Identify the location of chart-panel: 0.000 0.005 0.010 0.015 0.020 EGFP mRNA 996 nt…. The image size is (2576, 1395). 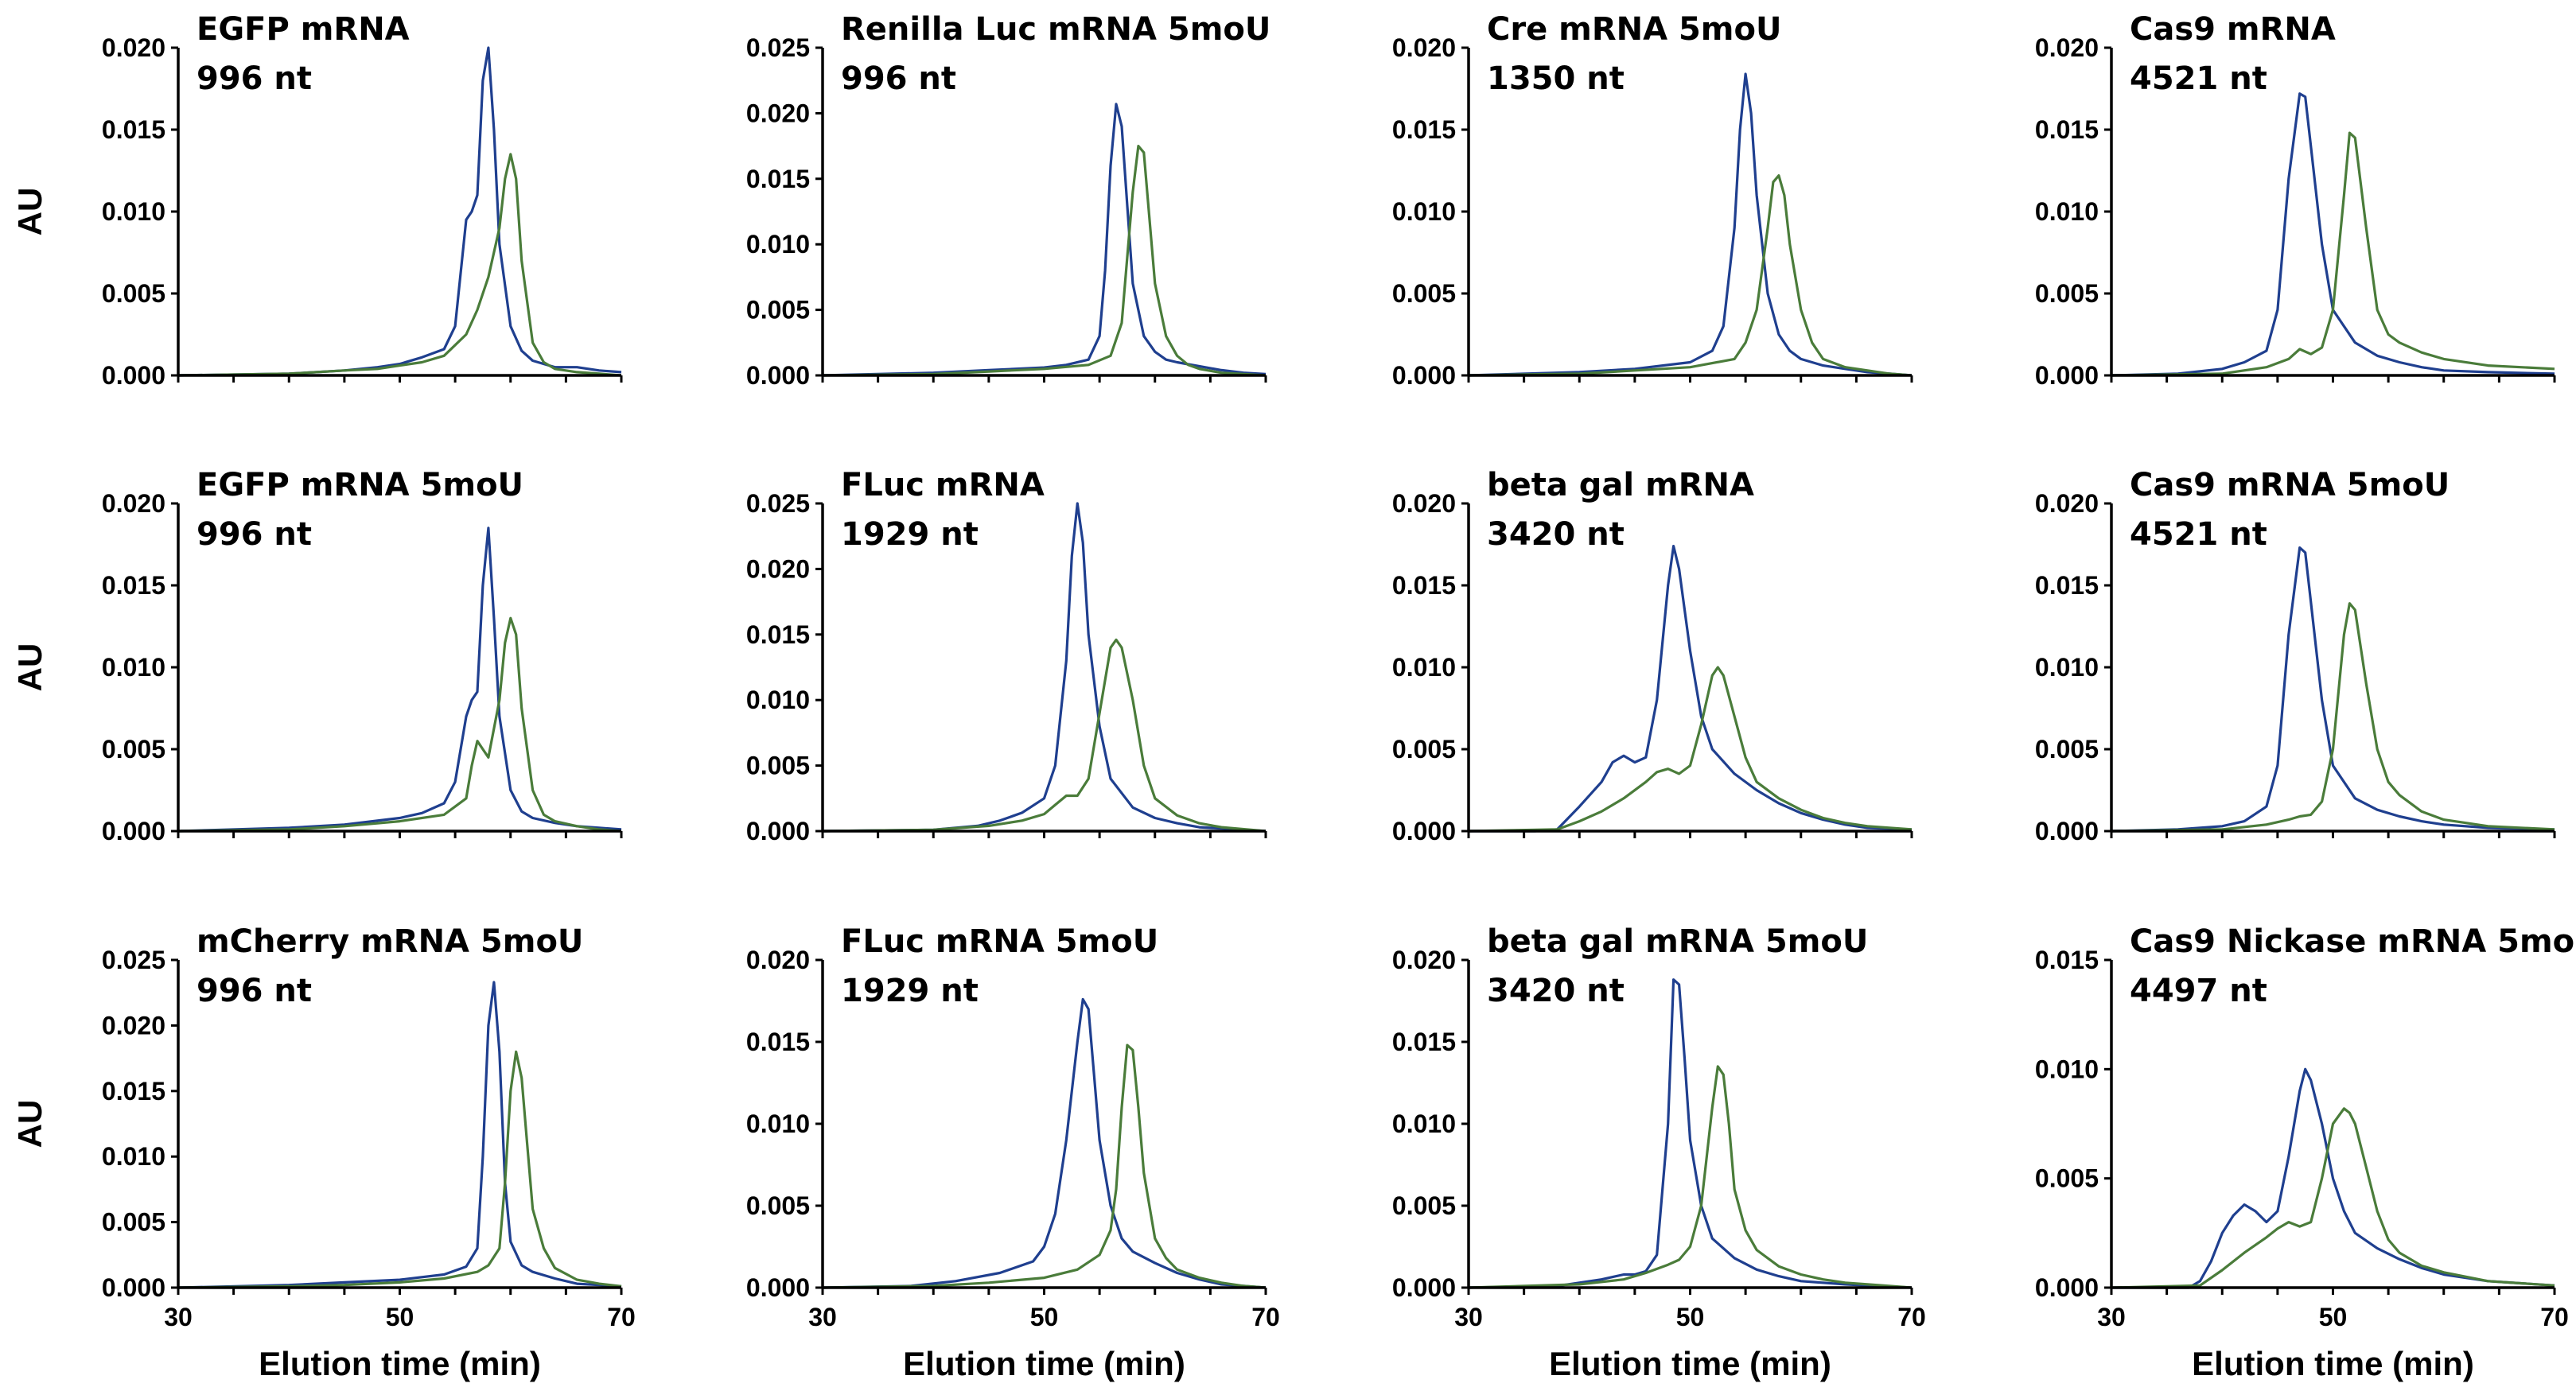
(317, 200).